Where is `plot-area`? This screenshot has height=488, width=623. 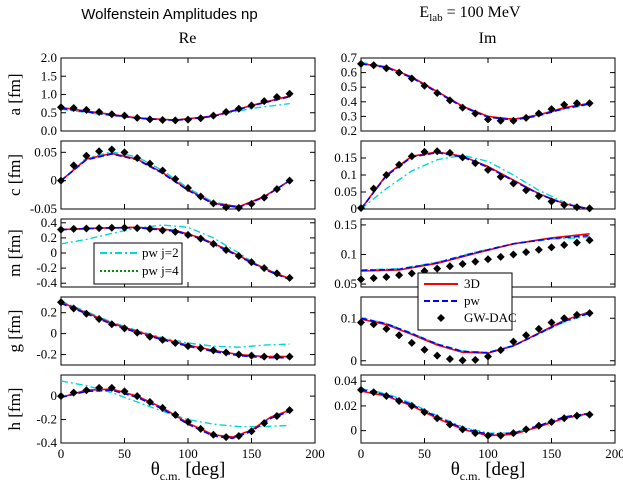 plot-area is located at coordinates (475, 412).